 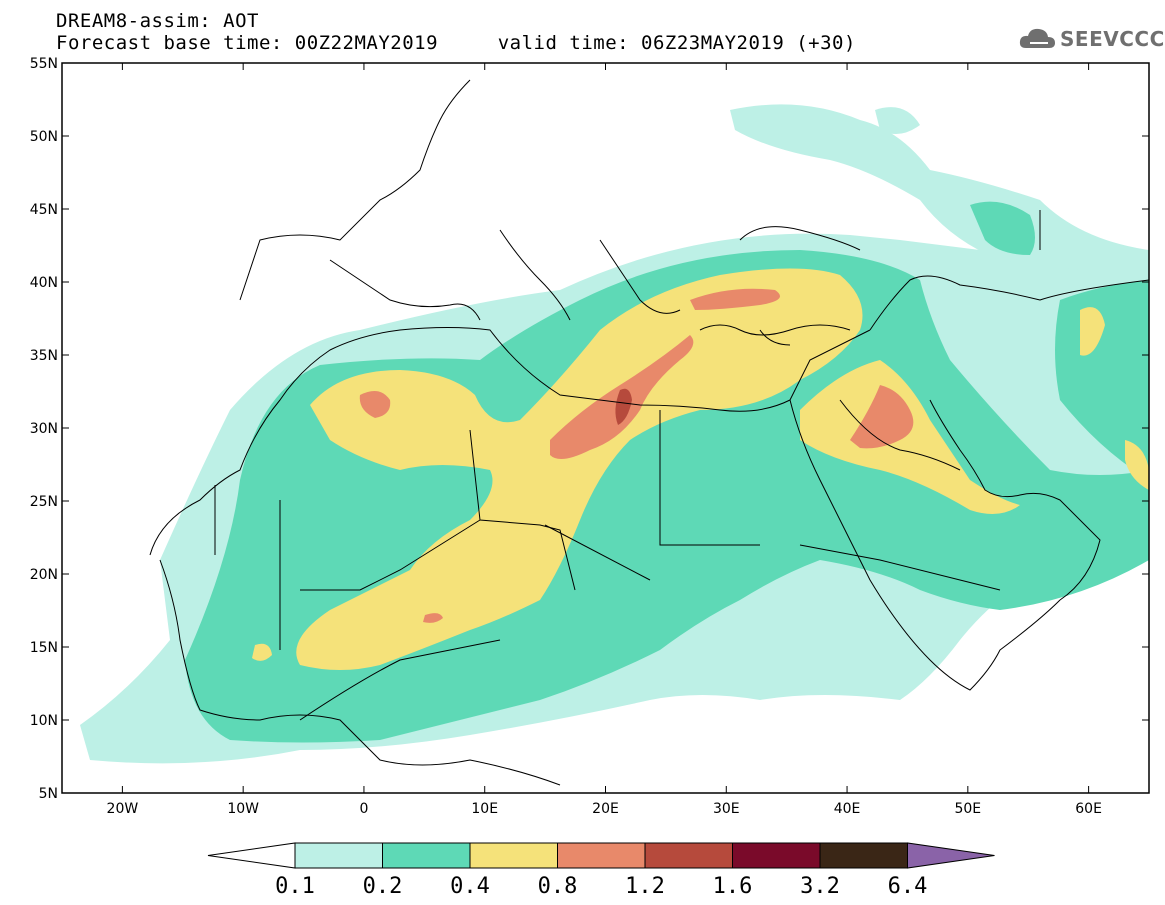 I want to click on map-title: DREAM8-assim: AOT, so click(x=157, y=21).